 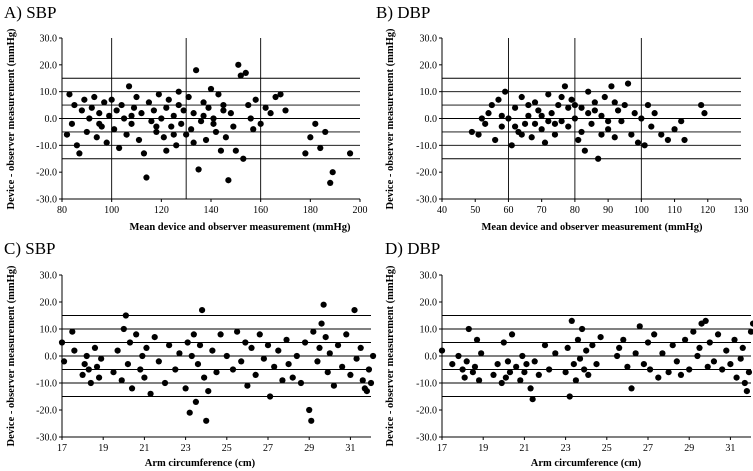 What do you see at coordinates (30, 248) in the screenshot?
I see `panel-c-title: C) SBP` at bounding box center [30, 248].